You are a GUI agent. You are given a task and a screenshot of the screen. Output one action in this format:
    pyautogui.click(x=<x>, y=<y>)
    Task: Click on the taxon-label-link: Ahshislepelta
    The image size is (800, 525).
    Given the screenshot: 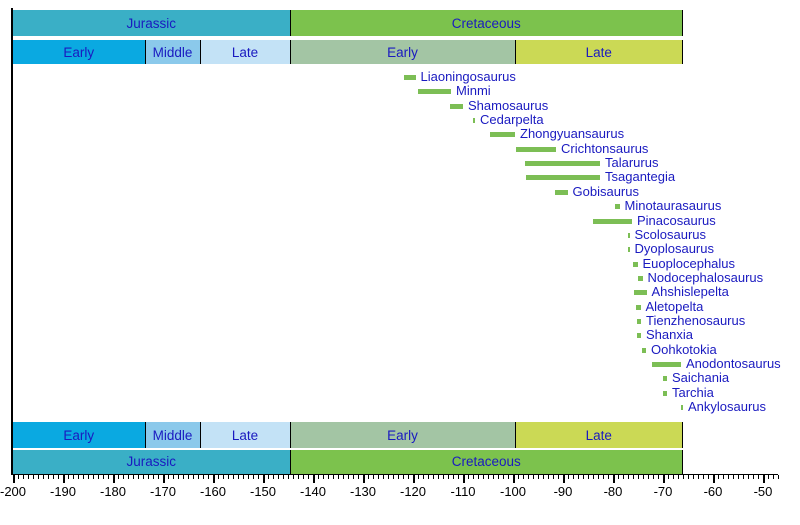 What is the action you would take?
    pyautogui.click(x=690, y=292)
    